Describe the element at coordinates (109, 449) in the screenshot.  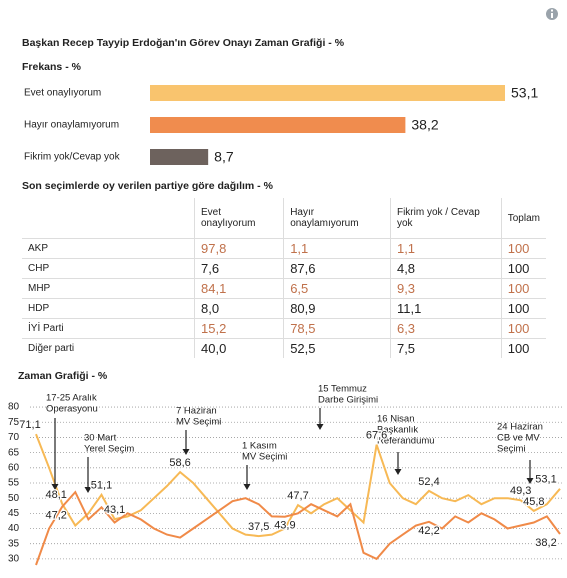
I see `annotation-text: Yerel Seçim` at that location.